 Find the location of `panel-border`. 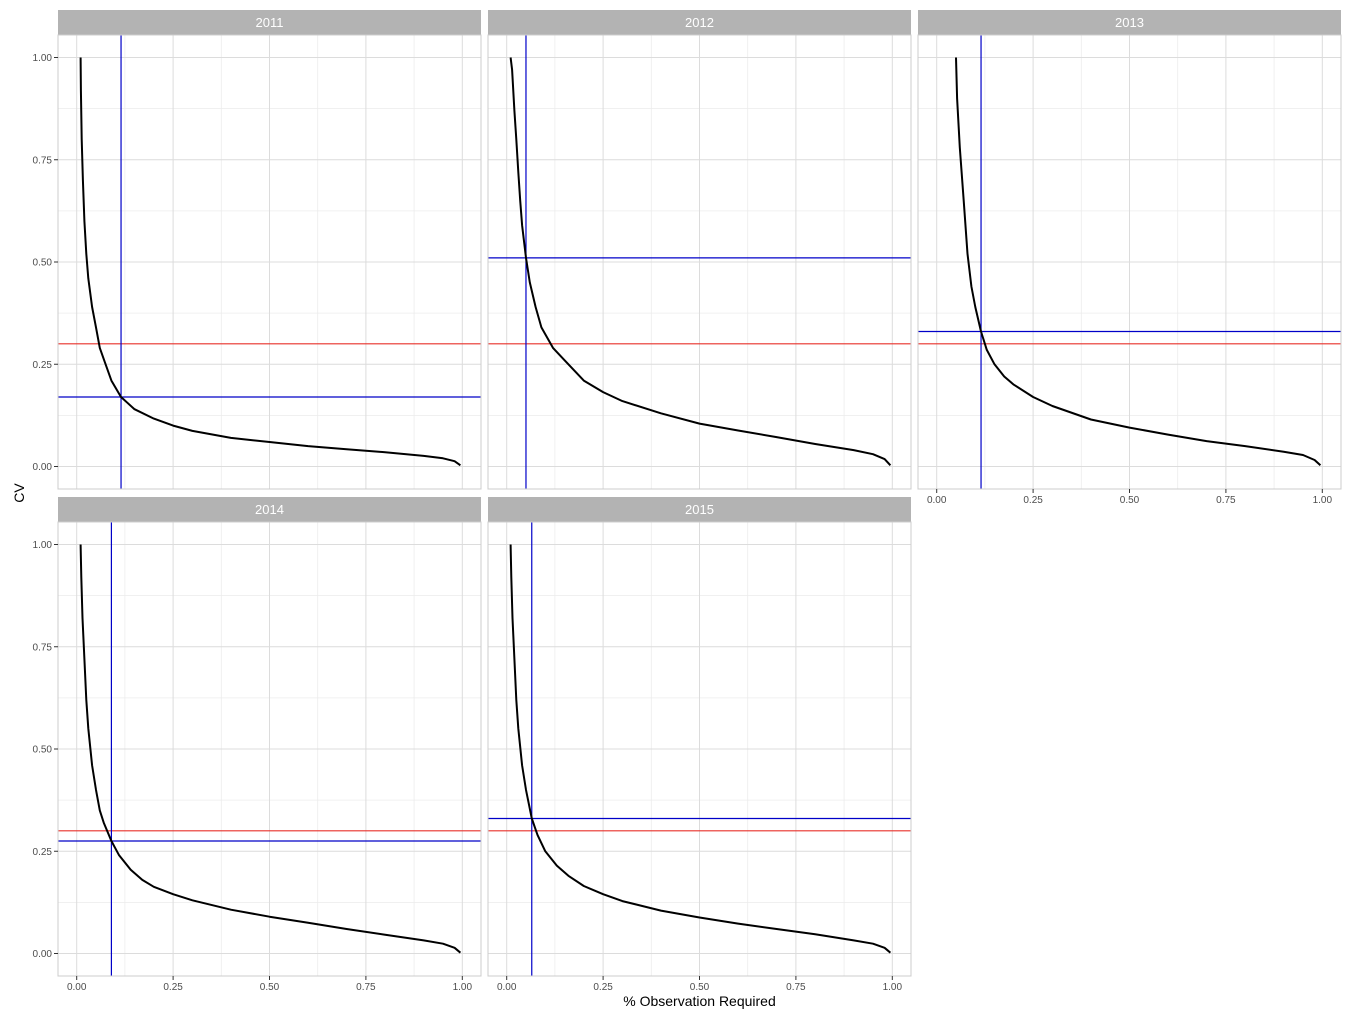

panel-border is located at coordinates (699, 262).